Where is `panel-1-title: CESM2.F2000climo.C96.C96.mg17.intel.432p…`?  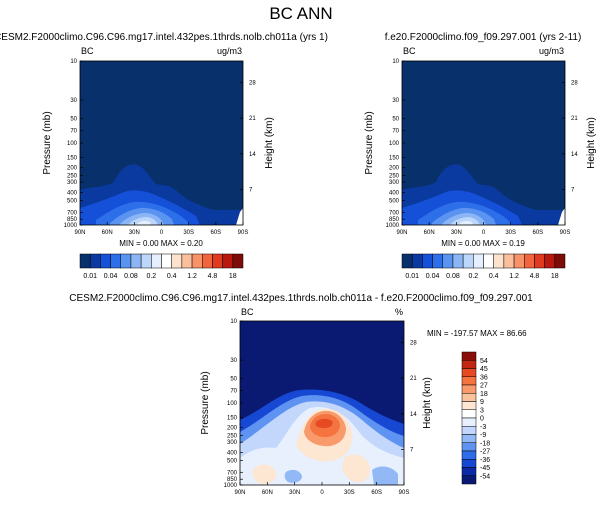 panel-1-title: CESM2.F2000climo.C96.C96.mg17.intel.432p… is located at coordinates (164, 37).